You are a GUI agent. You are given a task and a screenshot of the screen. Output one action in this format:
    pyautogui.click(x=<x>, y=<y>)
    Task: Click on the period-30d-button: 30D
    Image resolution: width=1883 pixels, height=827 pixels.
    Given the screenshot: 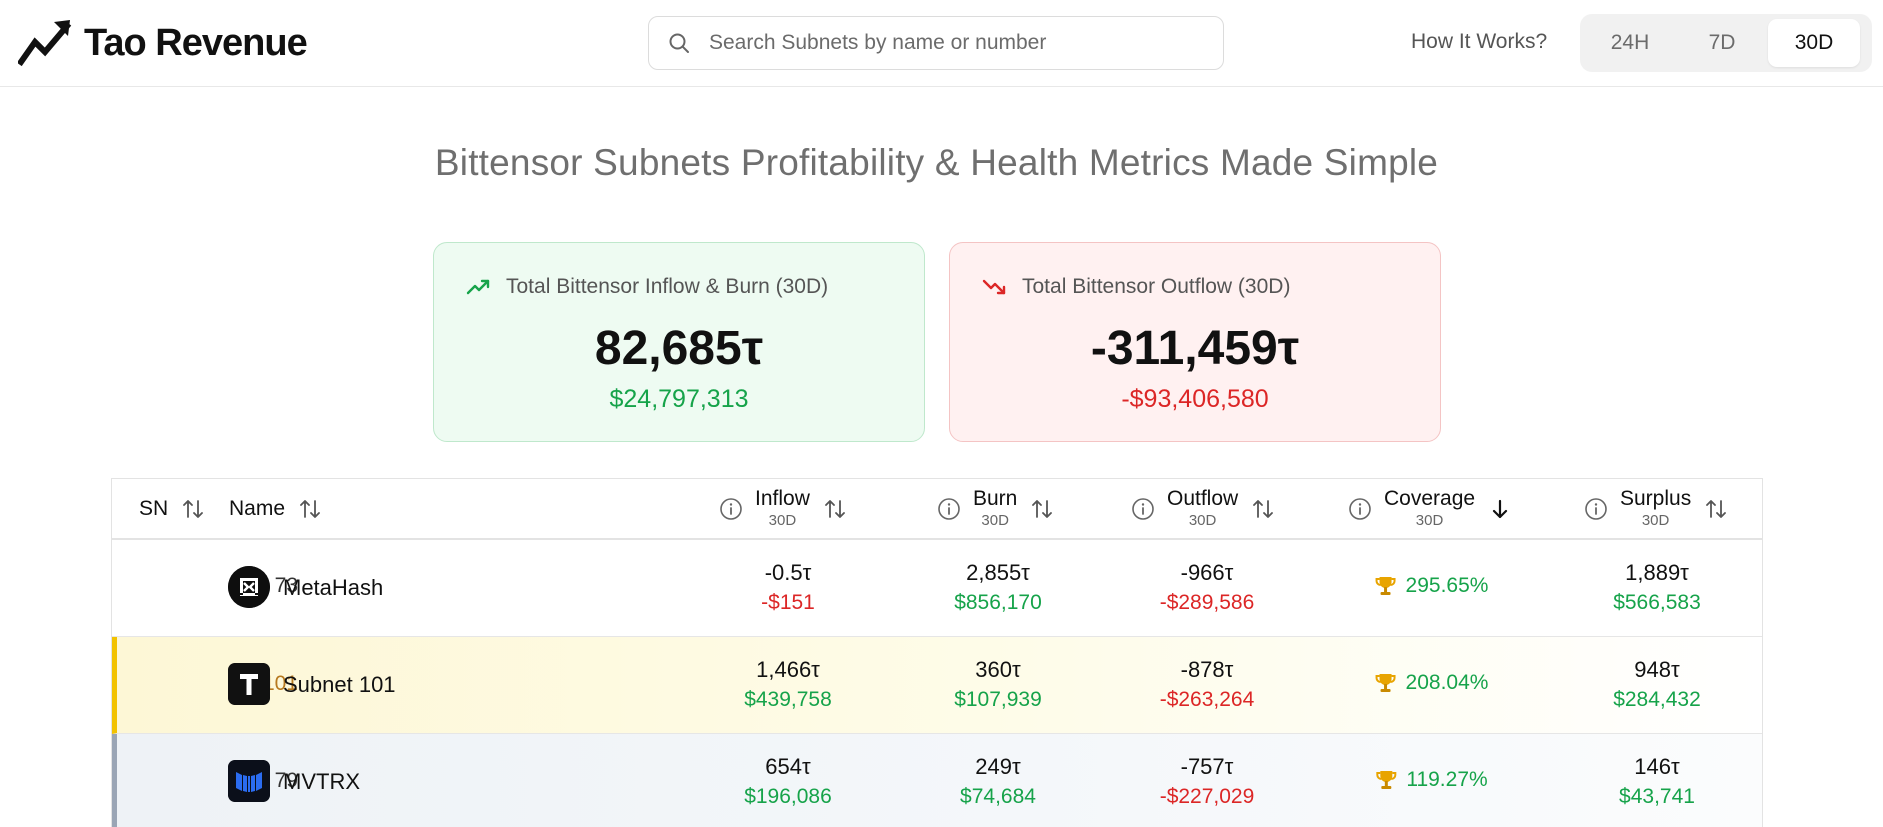 What is the action you would take?
    pyautogui.click(x=1814, y=43)
    